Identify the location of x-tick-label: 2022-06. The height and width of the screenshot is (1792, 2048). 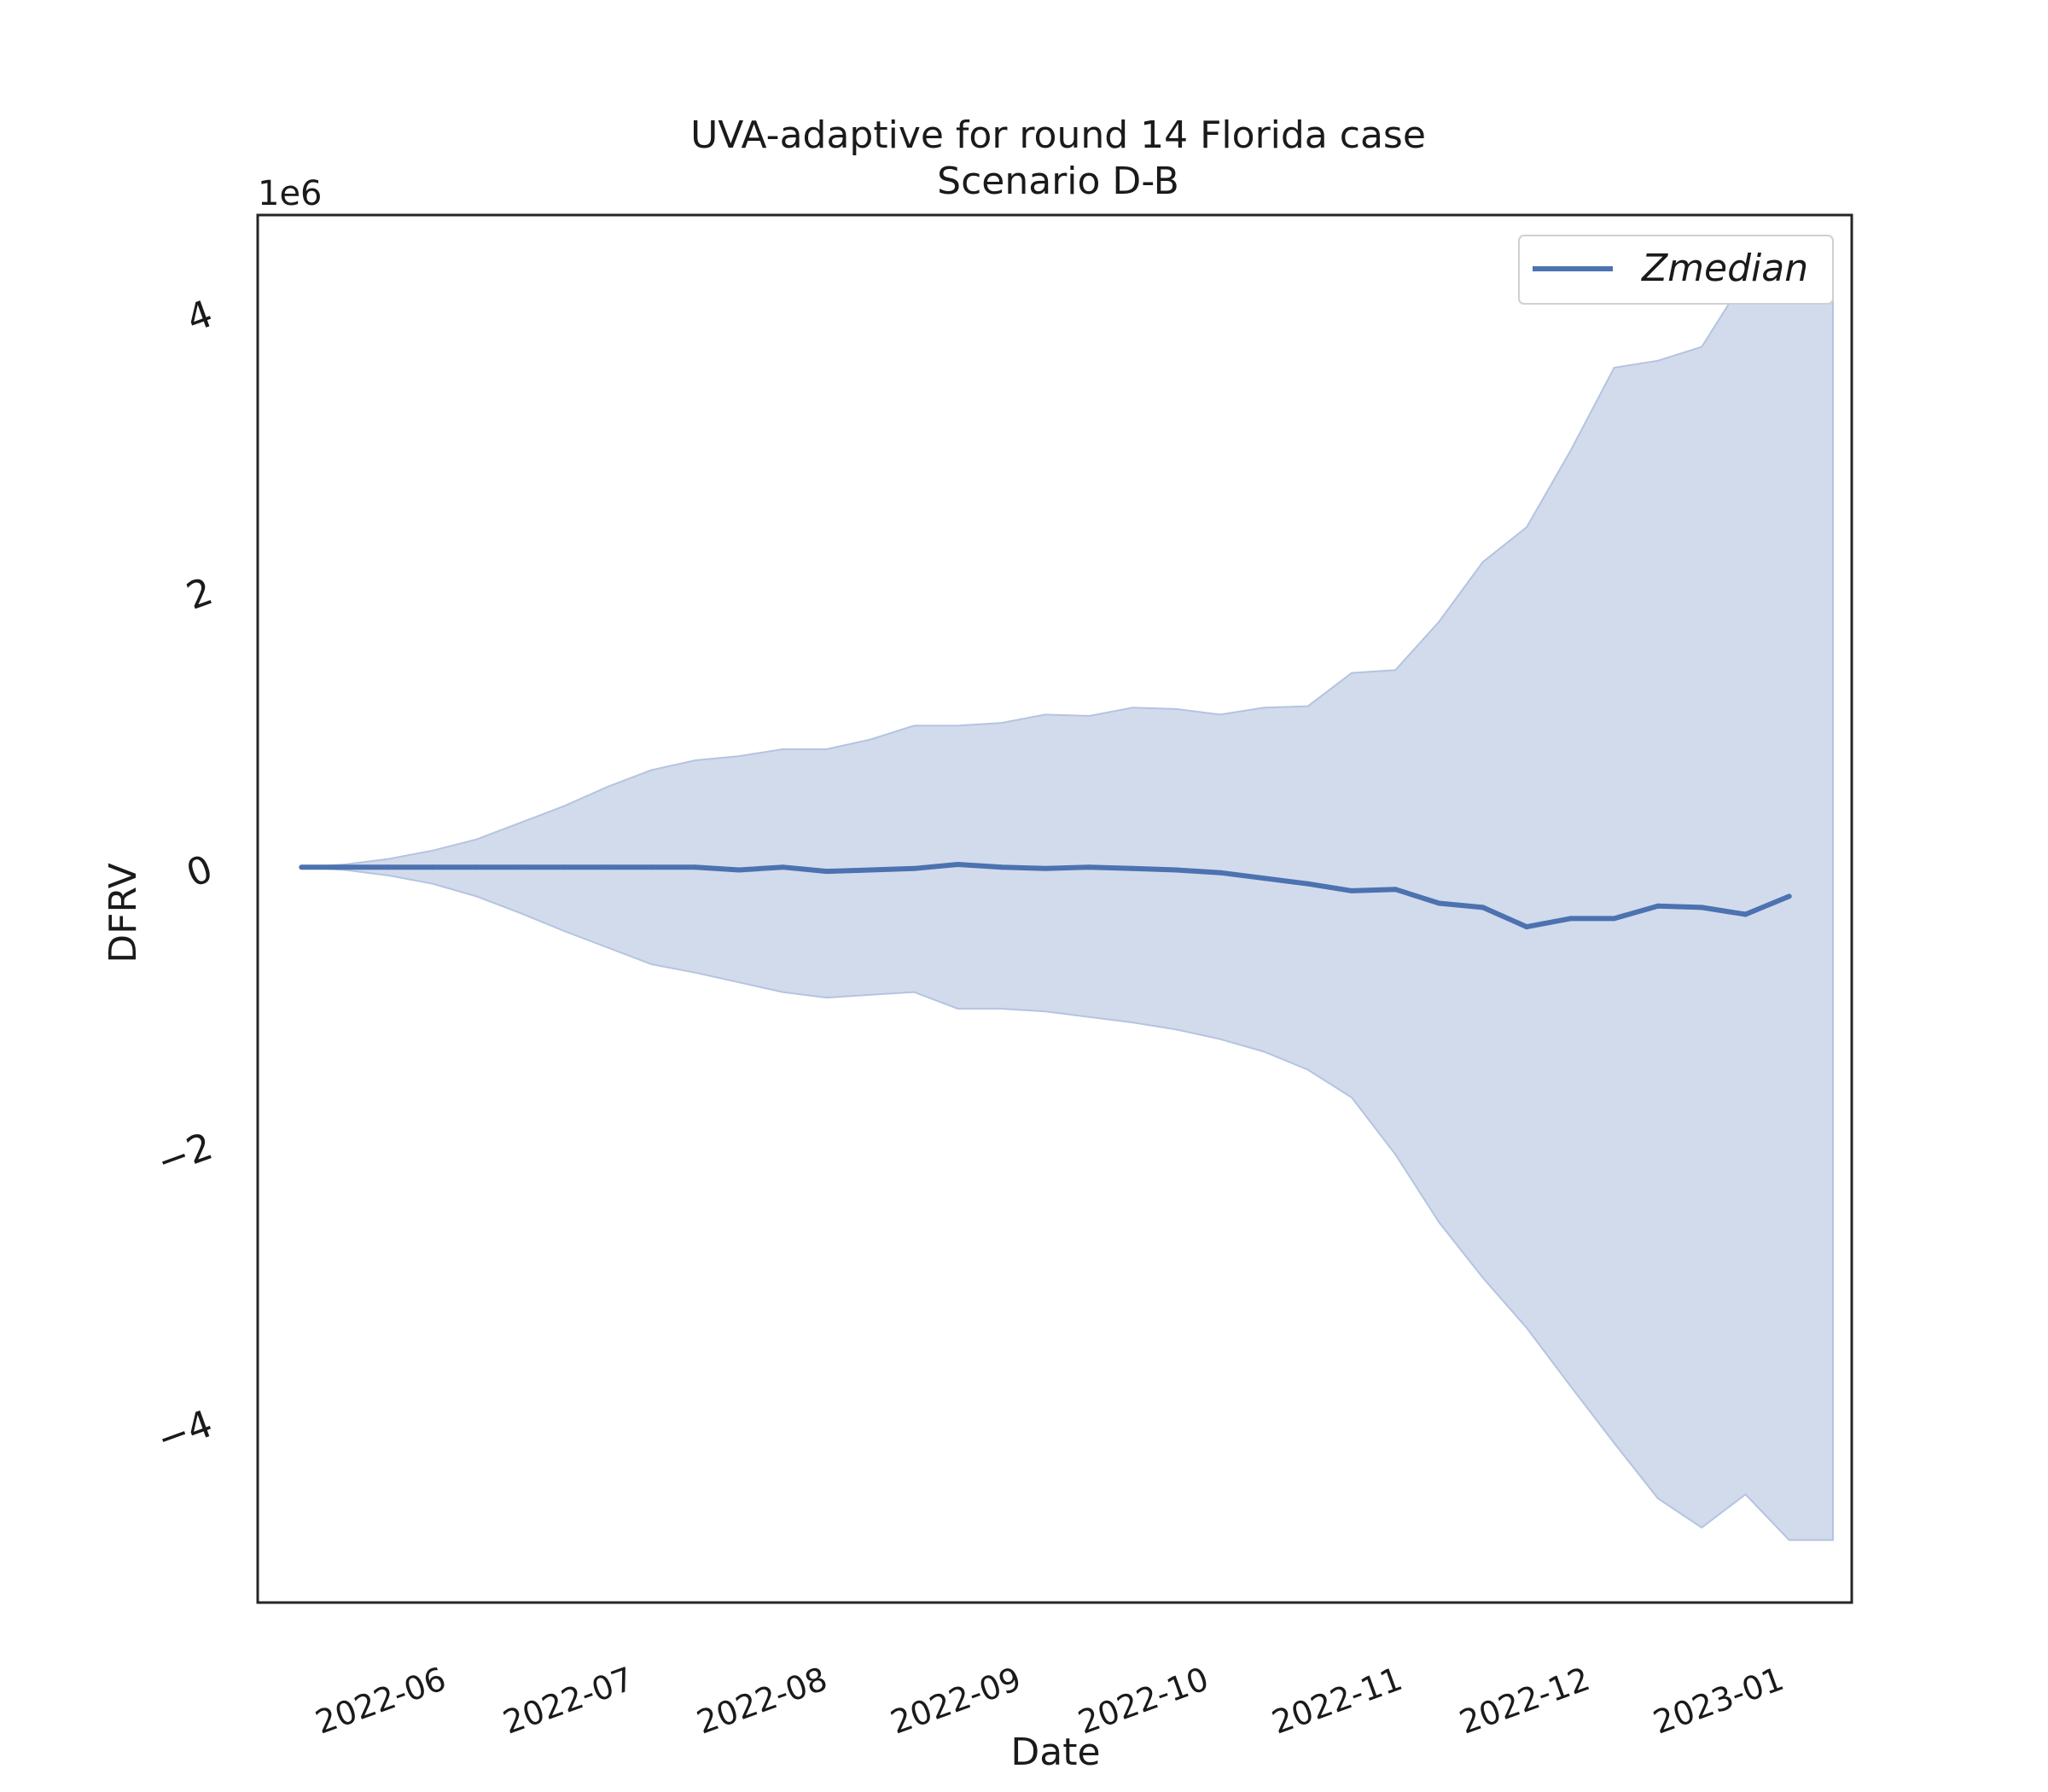
(381, 1701).